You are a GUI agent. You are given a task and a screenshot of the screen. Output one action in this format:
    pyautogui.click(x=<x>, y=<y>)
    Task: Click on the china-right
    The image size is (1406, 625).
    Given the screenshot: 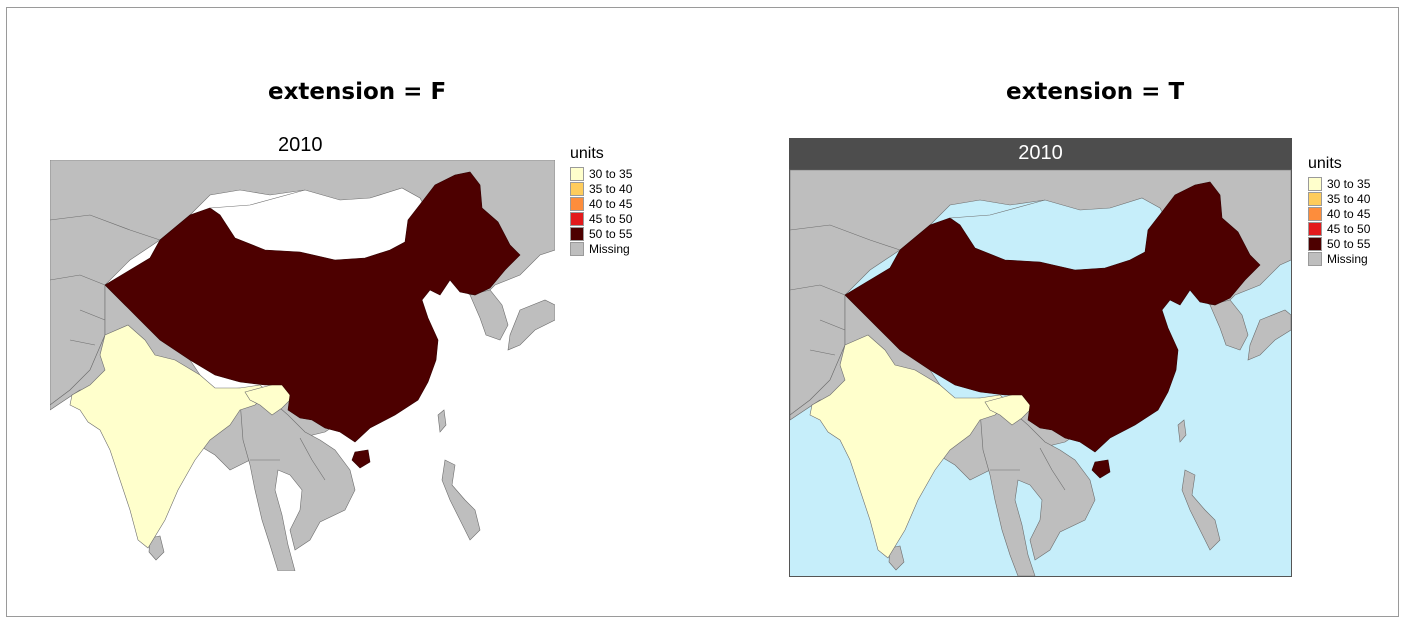 What is the action you would take?
    pyautogui.click(x=1052, y=317)
    